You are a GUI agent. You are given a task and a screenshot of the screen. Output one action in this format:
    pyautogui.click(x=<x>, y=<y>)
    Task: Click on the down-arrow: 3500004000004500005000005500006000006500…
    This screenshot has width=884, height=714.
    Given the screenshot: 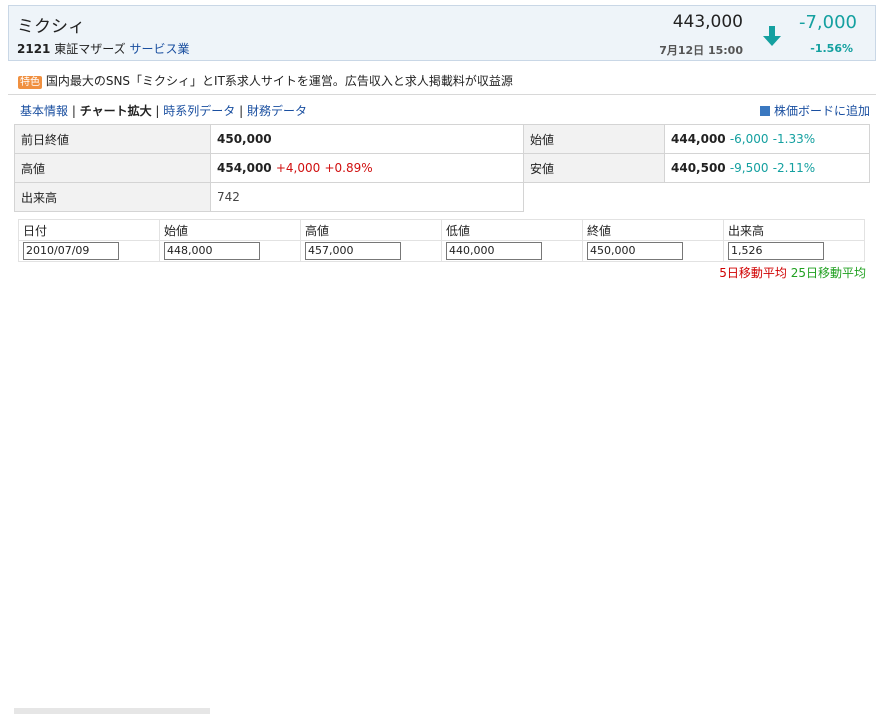 What is the action you would take?
    pyautogui.click(x=772, y=36)
    